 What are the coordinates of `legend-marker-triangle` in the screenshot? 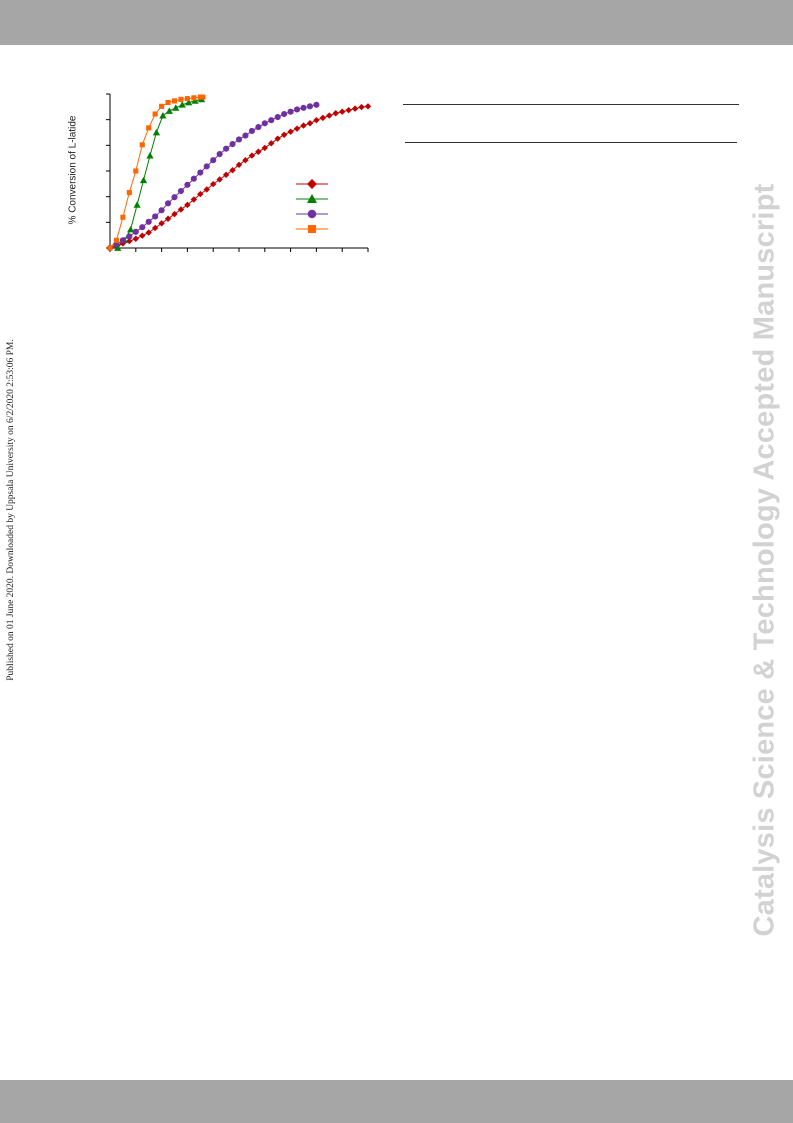 It's located at (312, 198).